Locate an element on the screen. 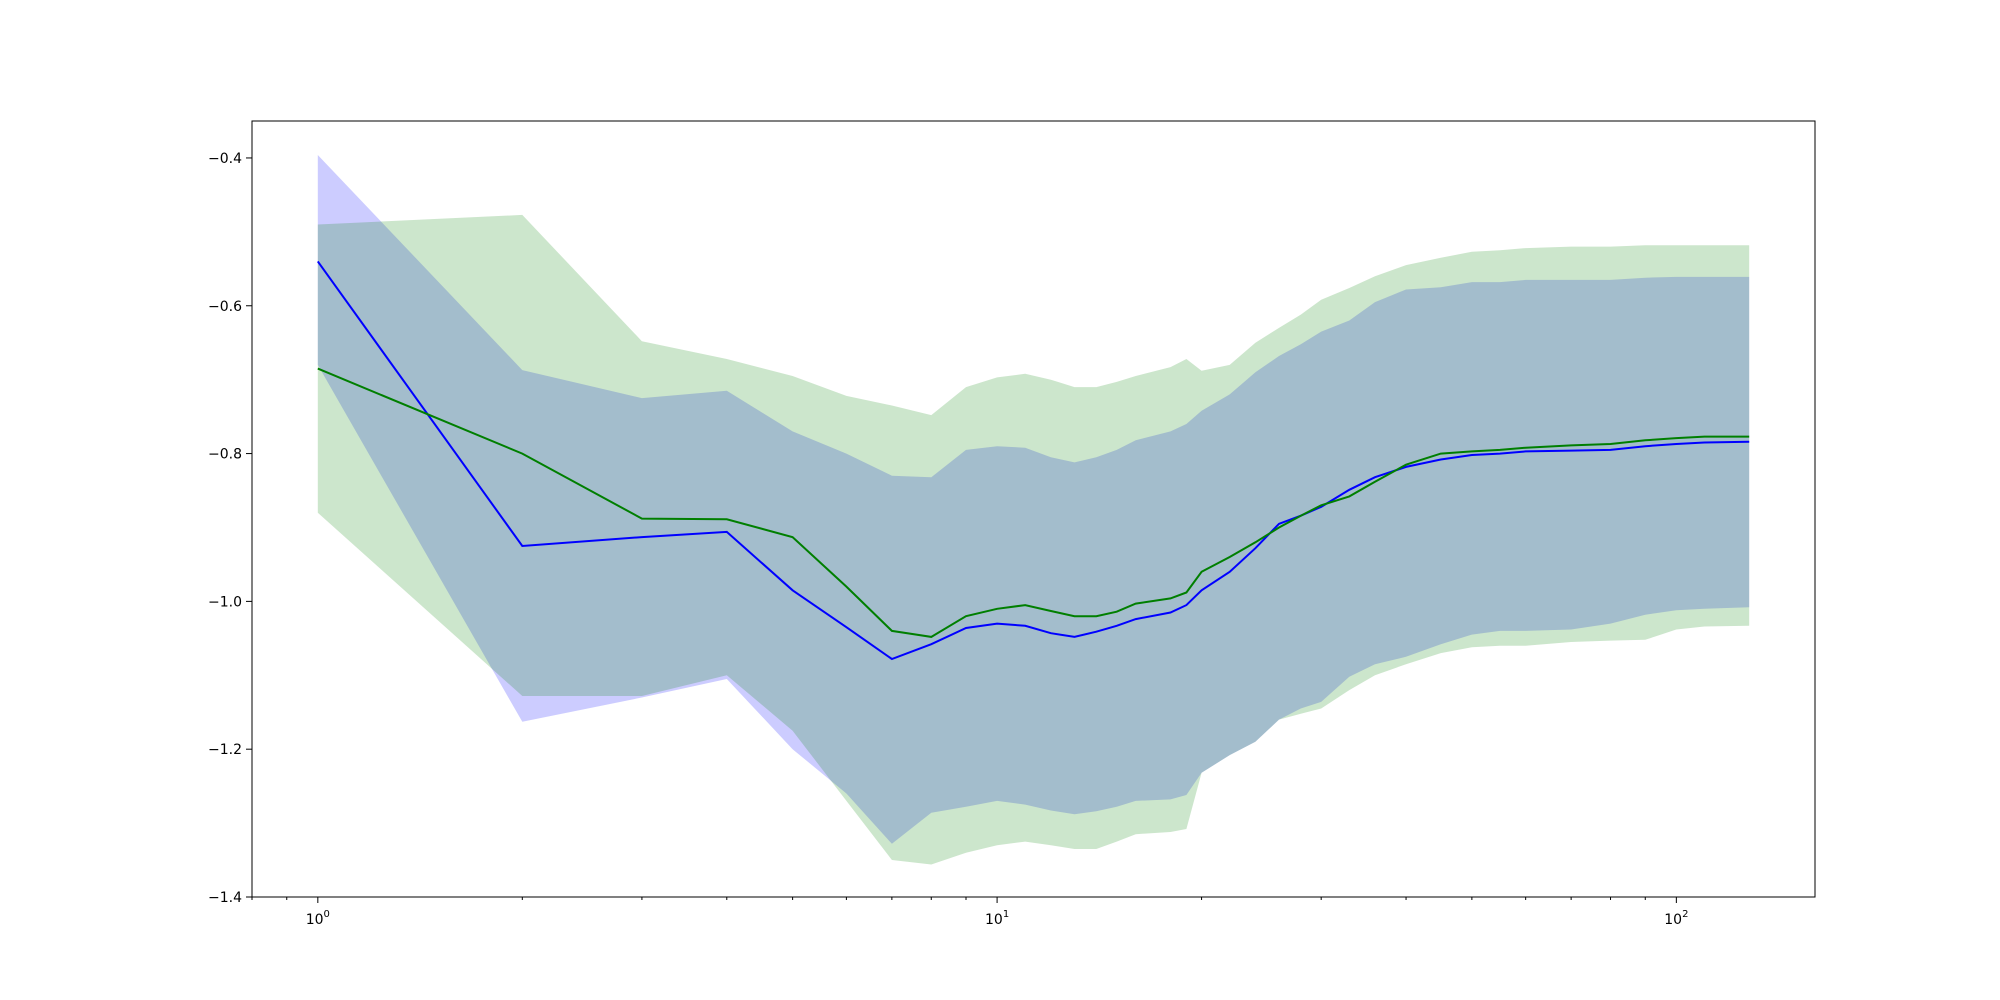 The width and height of the screenshot is (2000, 1000). y-tick-label: −1.4 is located at coordinates (225, 898).